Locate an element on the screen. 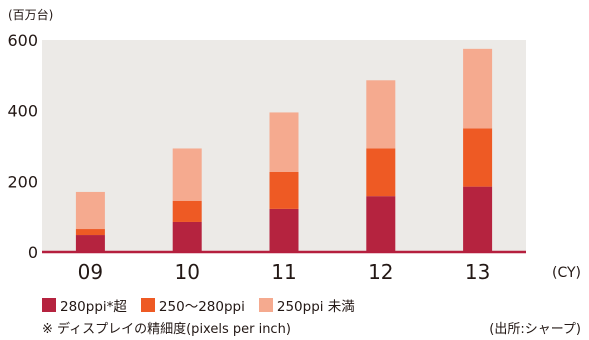  legend: 280ppi*超 250〜280ppi 250ppi 未満 is located at coordinates (205, 305).